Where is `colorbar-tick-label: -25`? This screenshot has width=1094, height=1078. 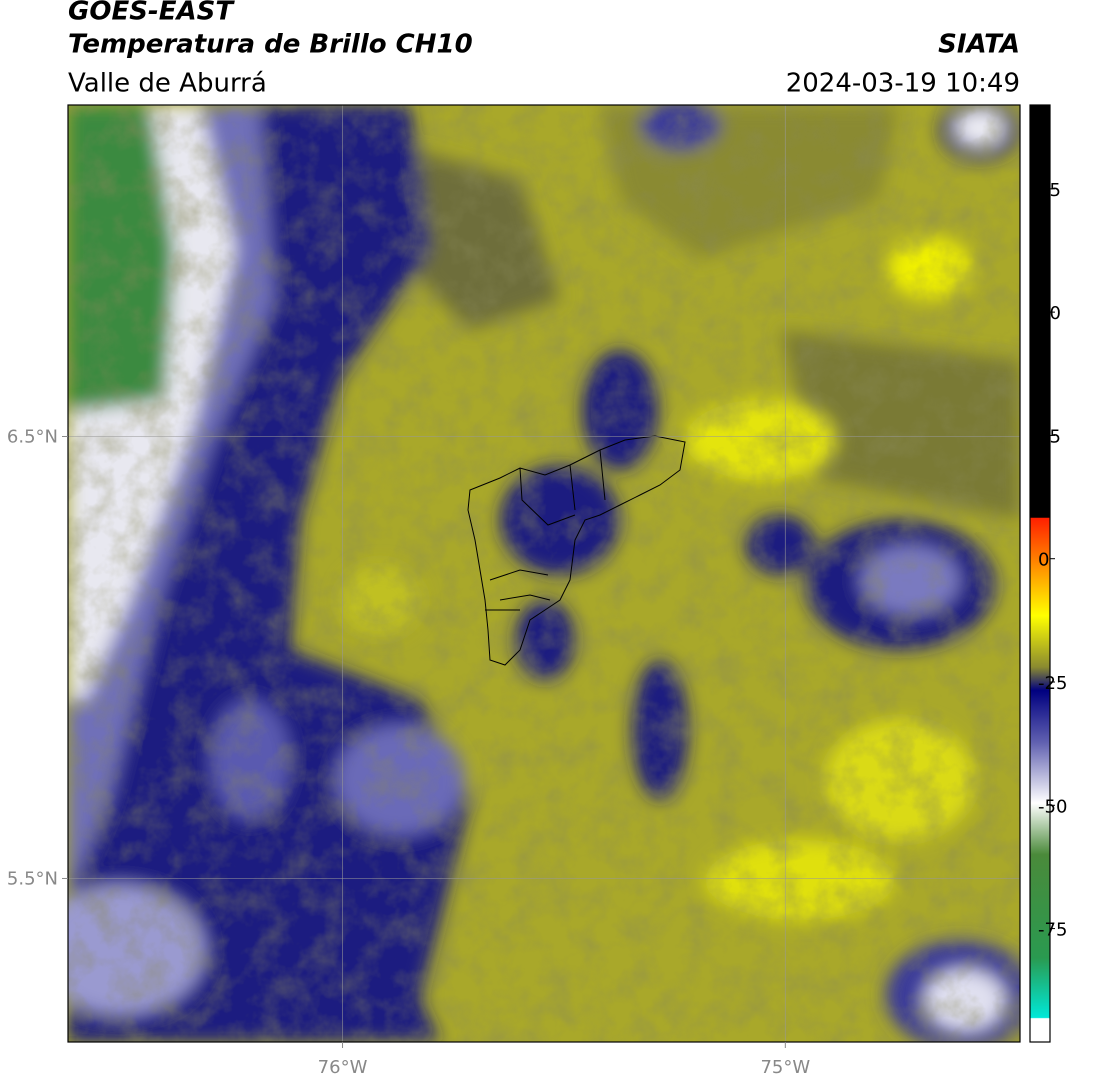 colorbar-tick-label: -25 is located at coordinates (1052, 683).